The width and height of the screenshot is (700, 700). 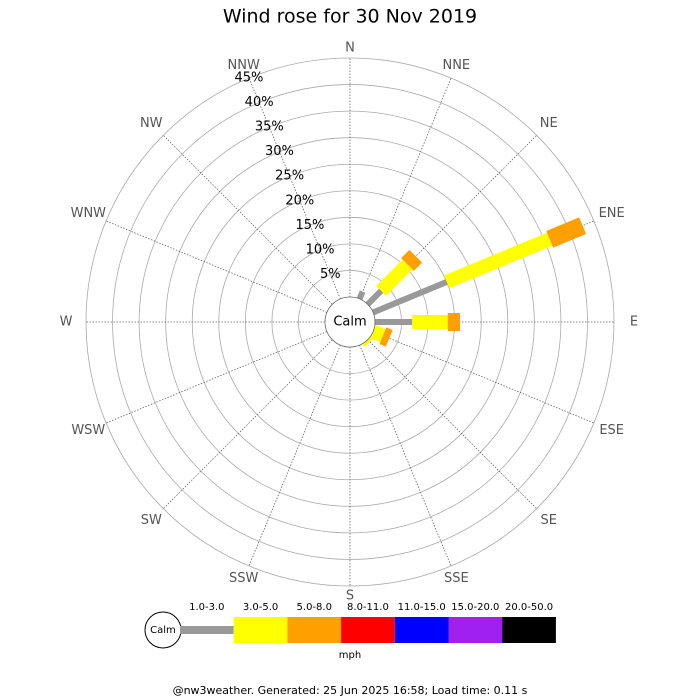 What do you see at coordinates (368, 607) in the screenshot?
I see `legend-label: 8.0-11.0` at bounding box center [368, 607].